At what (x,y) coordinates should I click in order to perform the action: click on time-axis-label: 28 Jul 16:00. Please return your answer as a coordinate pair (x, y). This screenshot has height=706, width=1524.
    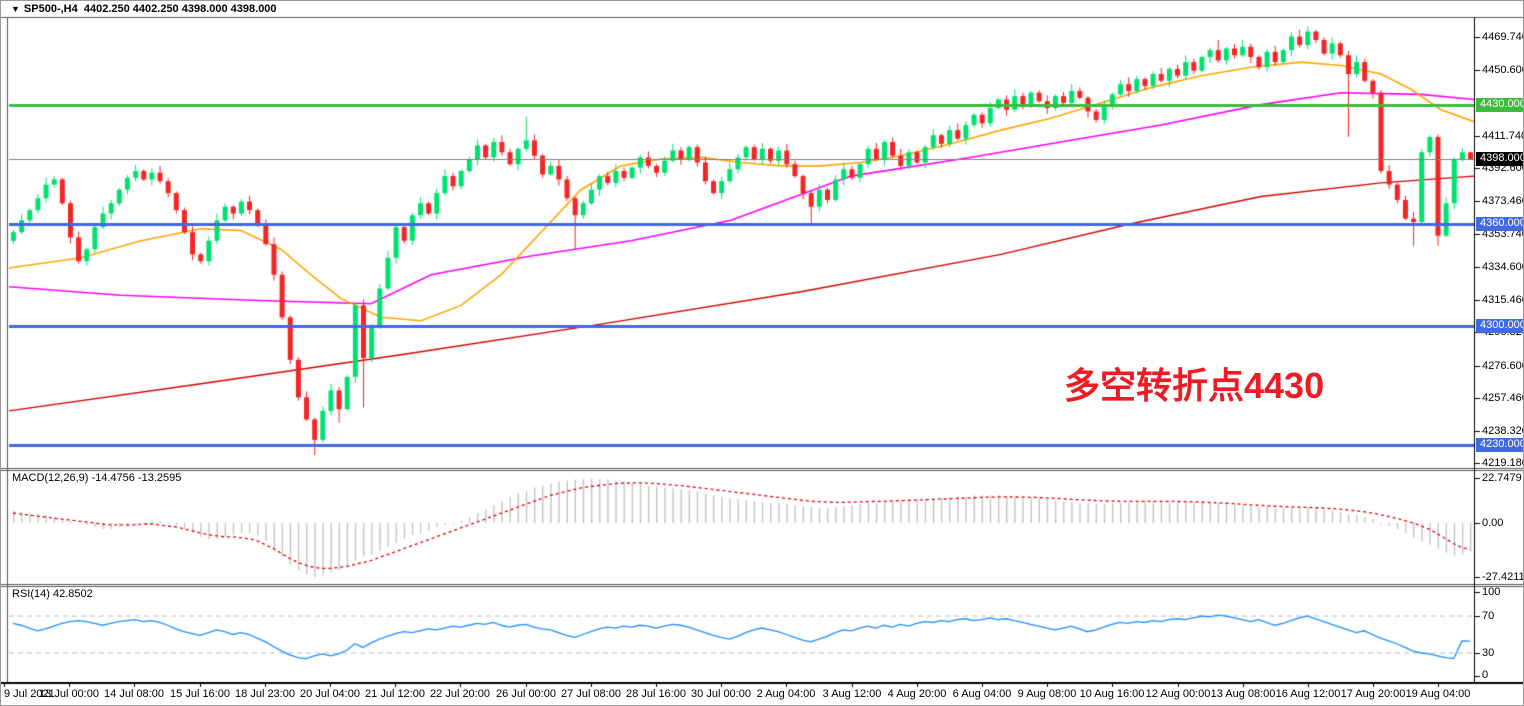
    Looking at the image, I should click on (656, 694).